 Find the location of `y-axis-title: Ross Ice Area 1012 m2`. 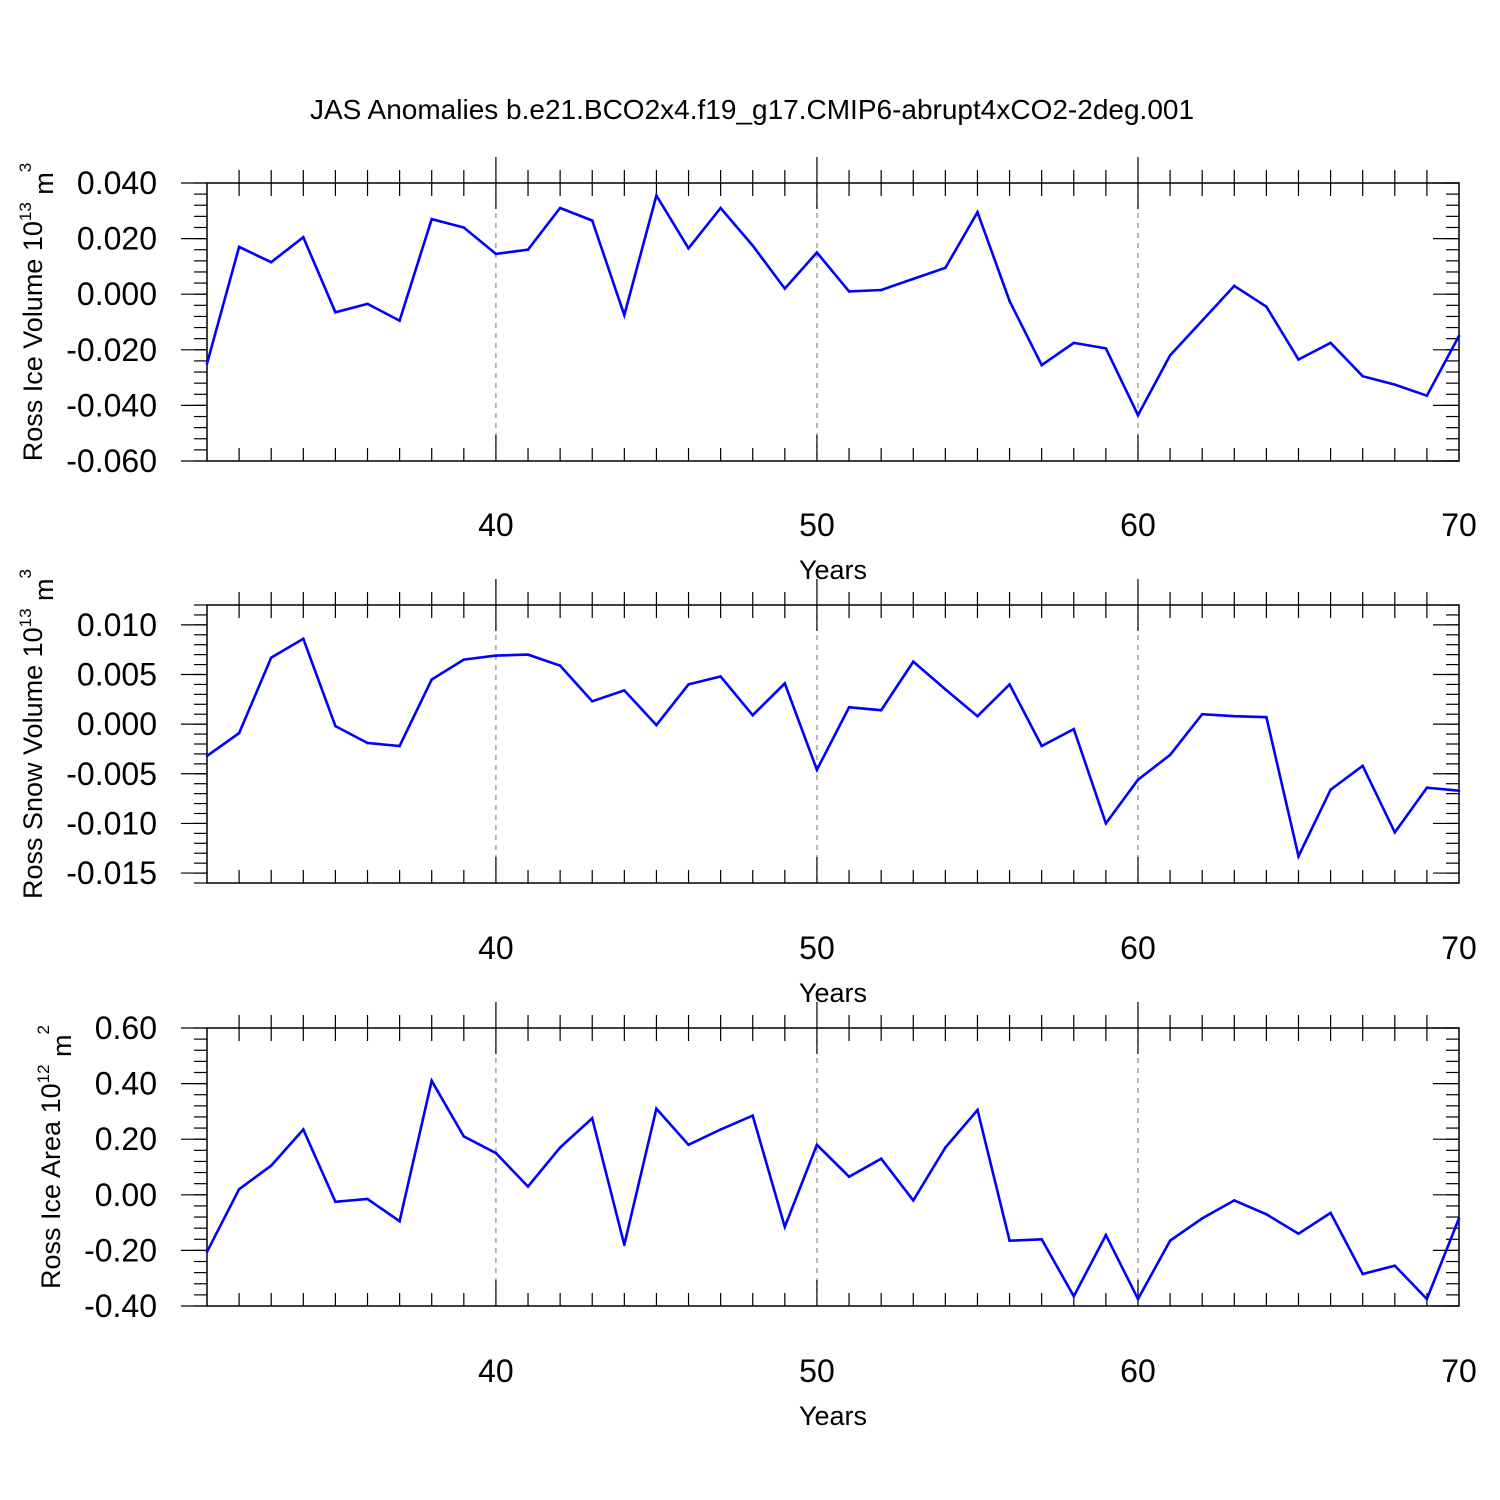

y-axis-title: Ross Ice Area 1012 m2 is located at coordinates (55, 1157).